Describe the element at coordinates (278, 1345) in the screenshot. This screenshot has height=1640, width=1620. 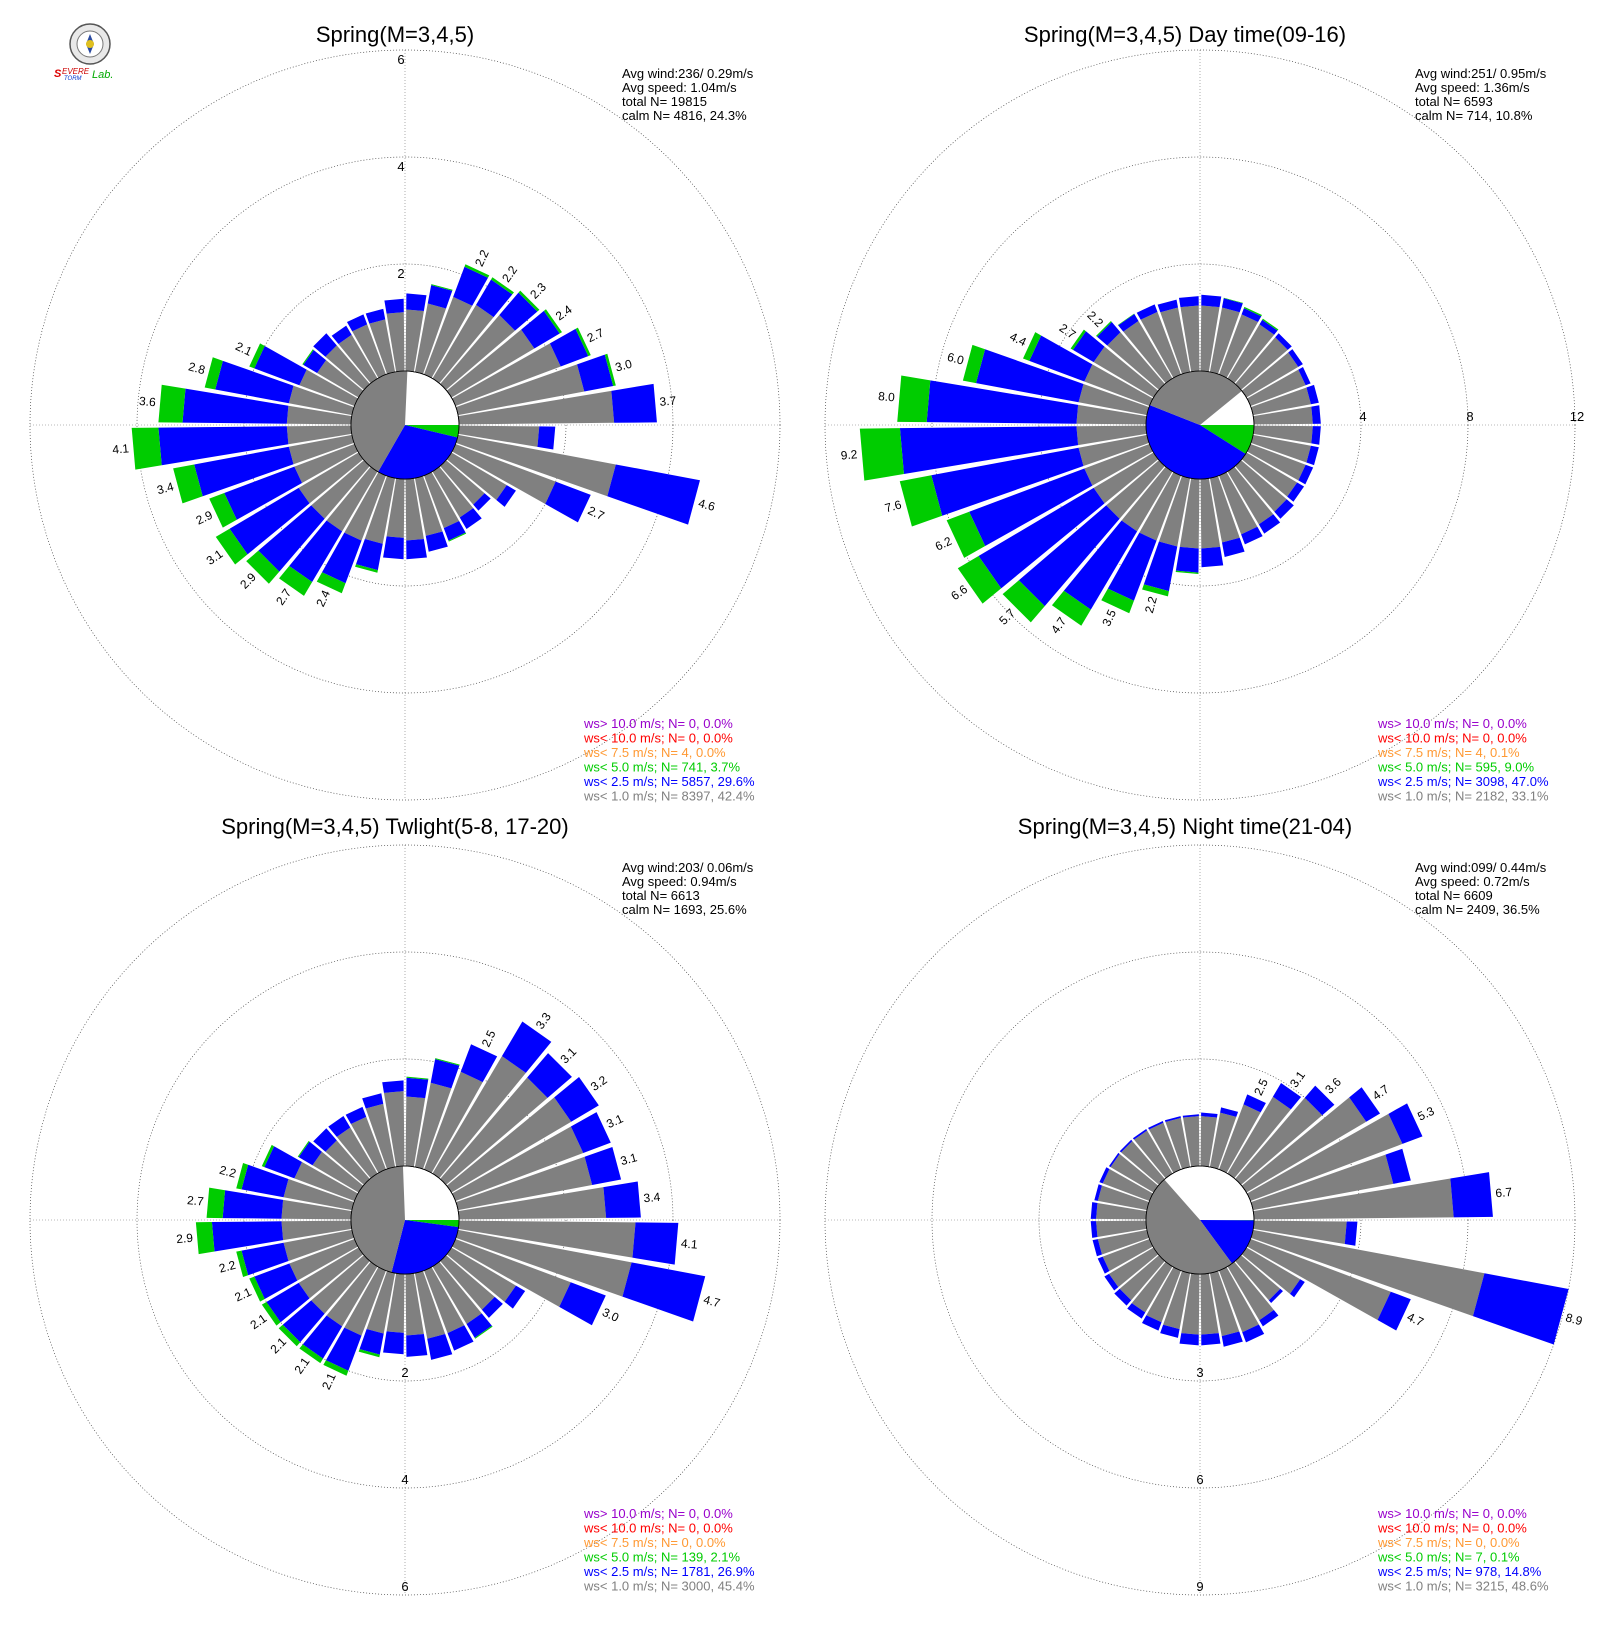
I see `bar-label: 2.1` at that location.